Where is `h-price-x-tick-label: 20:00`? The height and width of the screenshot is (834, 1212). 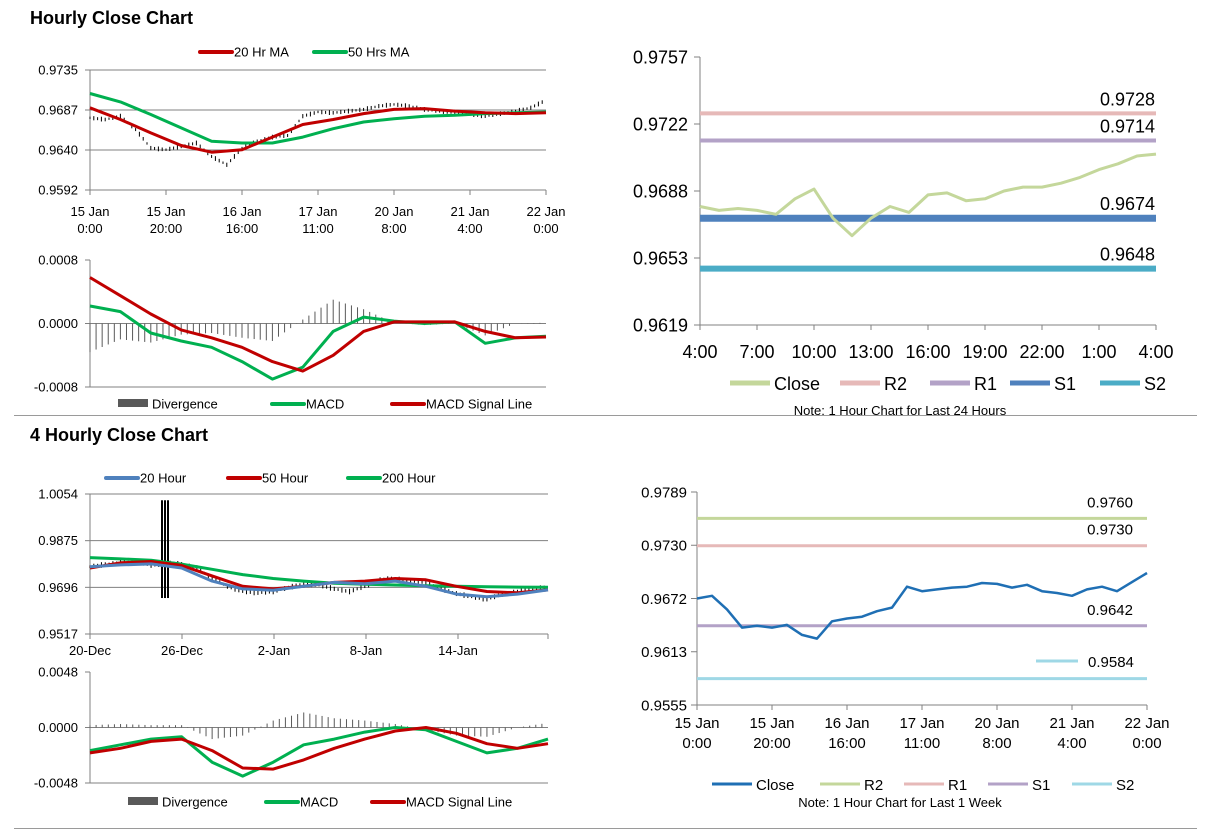
h-price-x-tick-label: 20:00 is located at coordinates (166, 228).